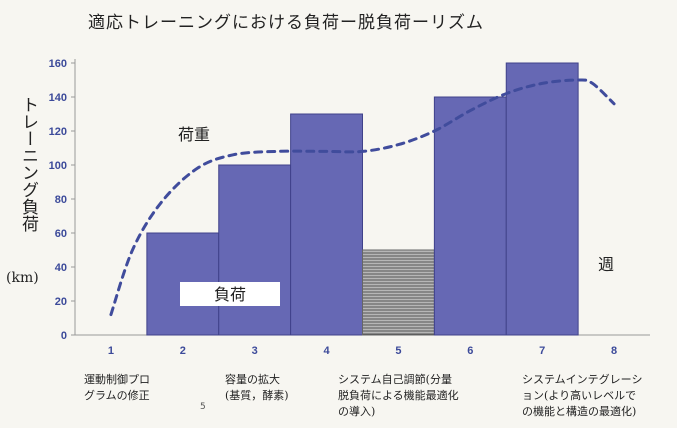 The image size is (677, 428). What do you see at coordinates (252, 379) in the screenshot?
I see `phase-description-line: 容量の拡大` at bounding box center [252, 379].